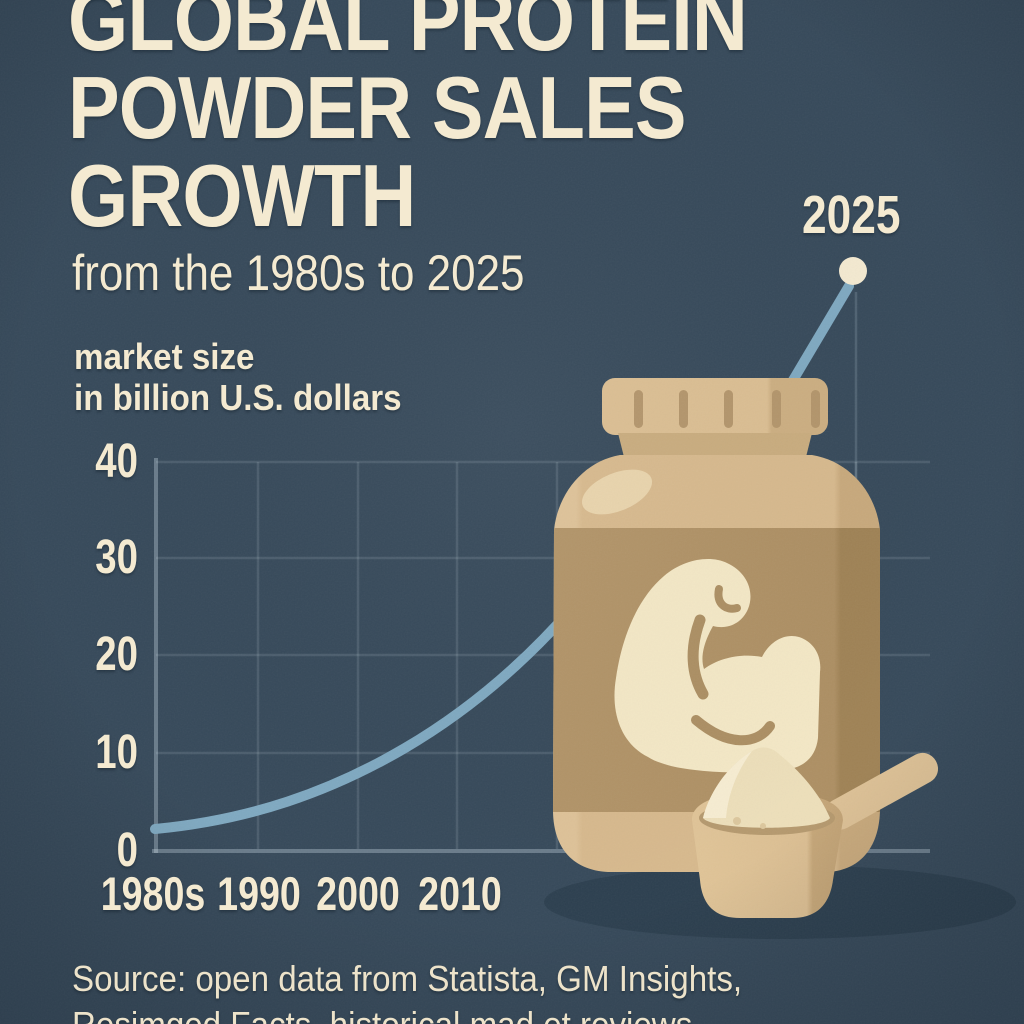 This screenshot has width=1024, height=1024. What do you see at coordinates (408, 34) in the screenshot?
I see `title-line-1: GLOBAL PROTEIN` at bounding box center [408, 34].